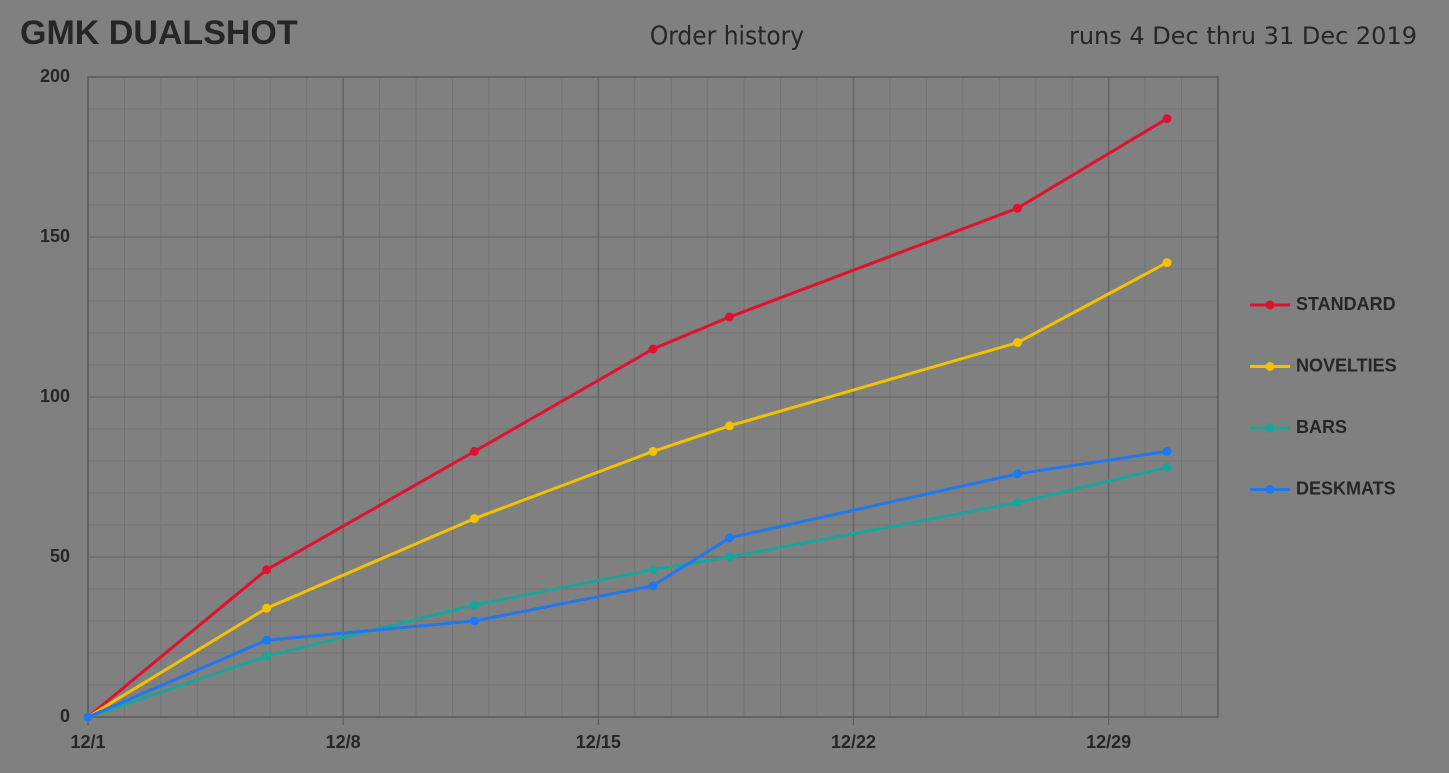 This screenshot has width=1449, height=773. What do you see at coordinates (598, 742) in the screenshot?
I see `x-tick-label: 12/15` at bounding box center [598, 742].